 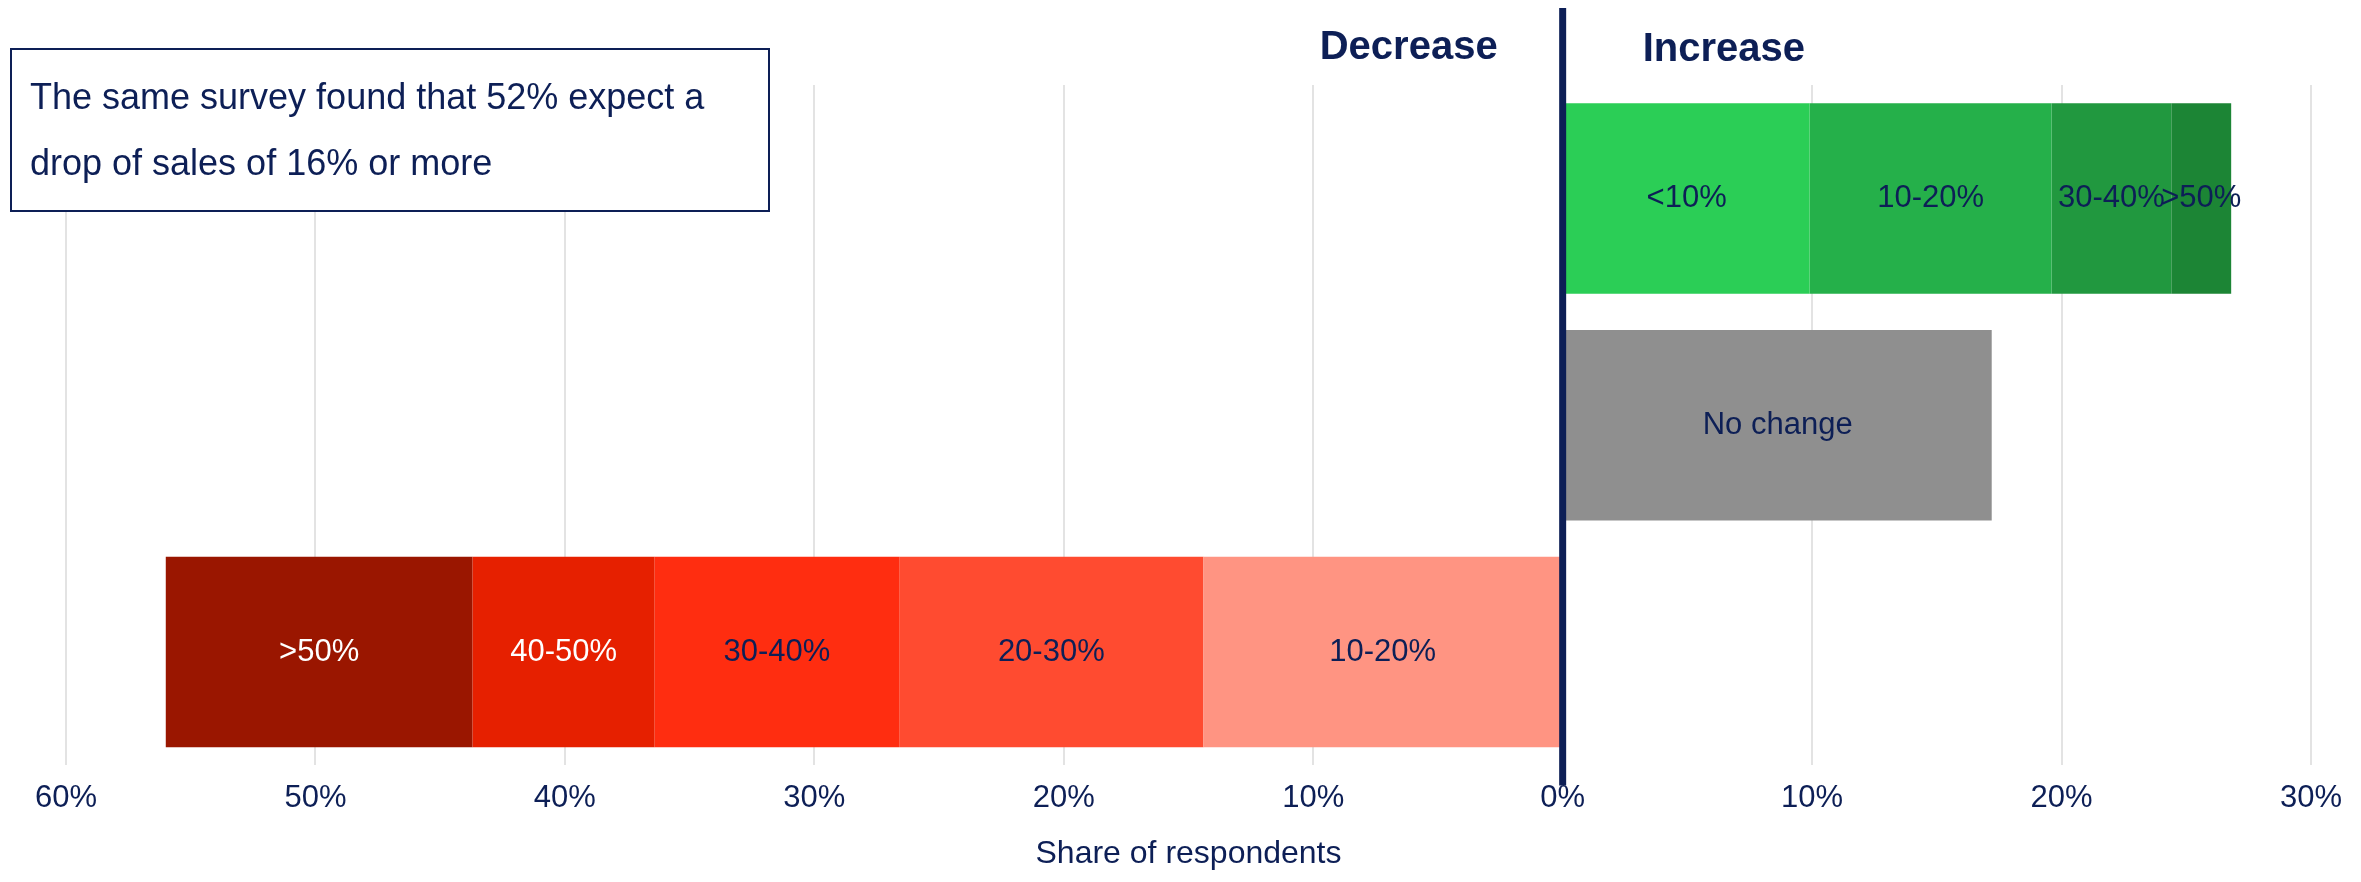 I want to click on series-label: <10%, so click(x=1686, y=196).